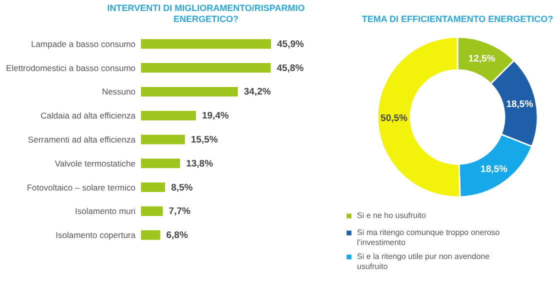 This screenshot has height=293, width=560. Describe the element at coordinates (182, 188) in the screenshot. I see `data-label: 8,5%` at that location.